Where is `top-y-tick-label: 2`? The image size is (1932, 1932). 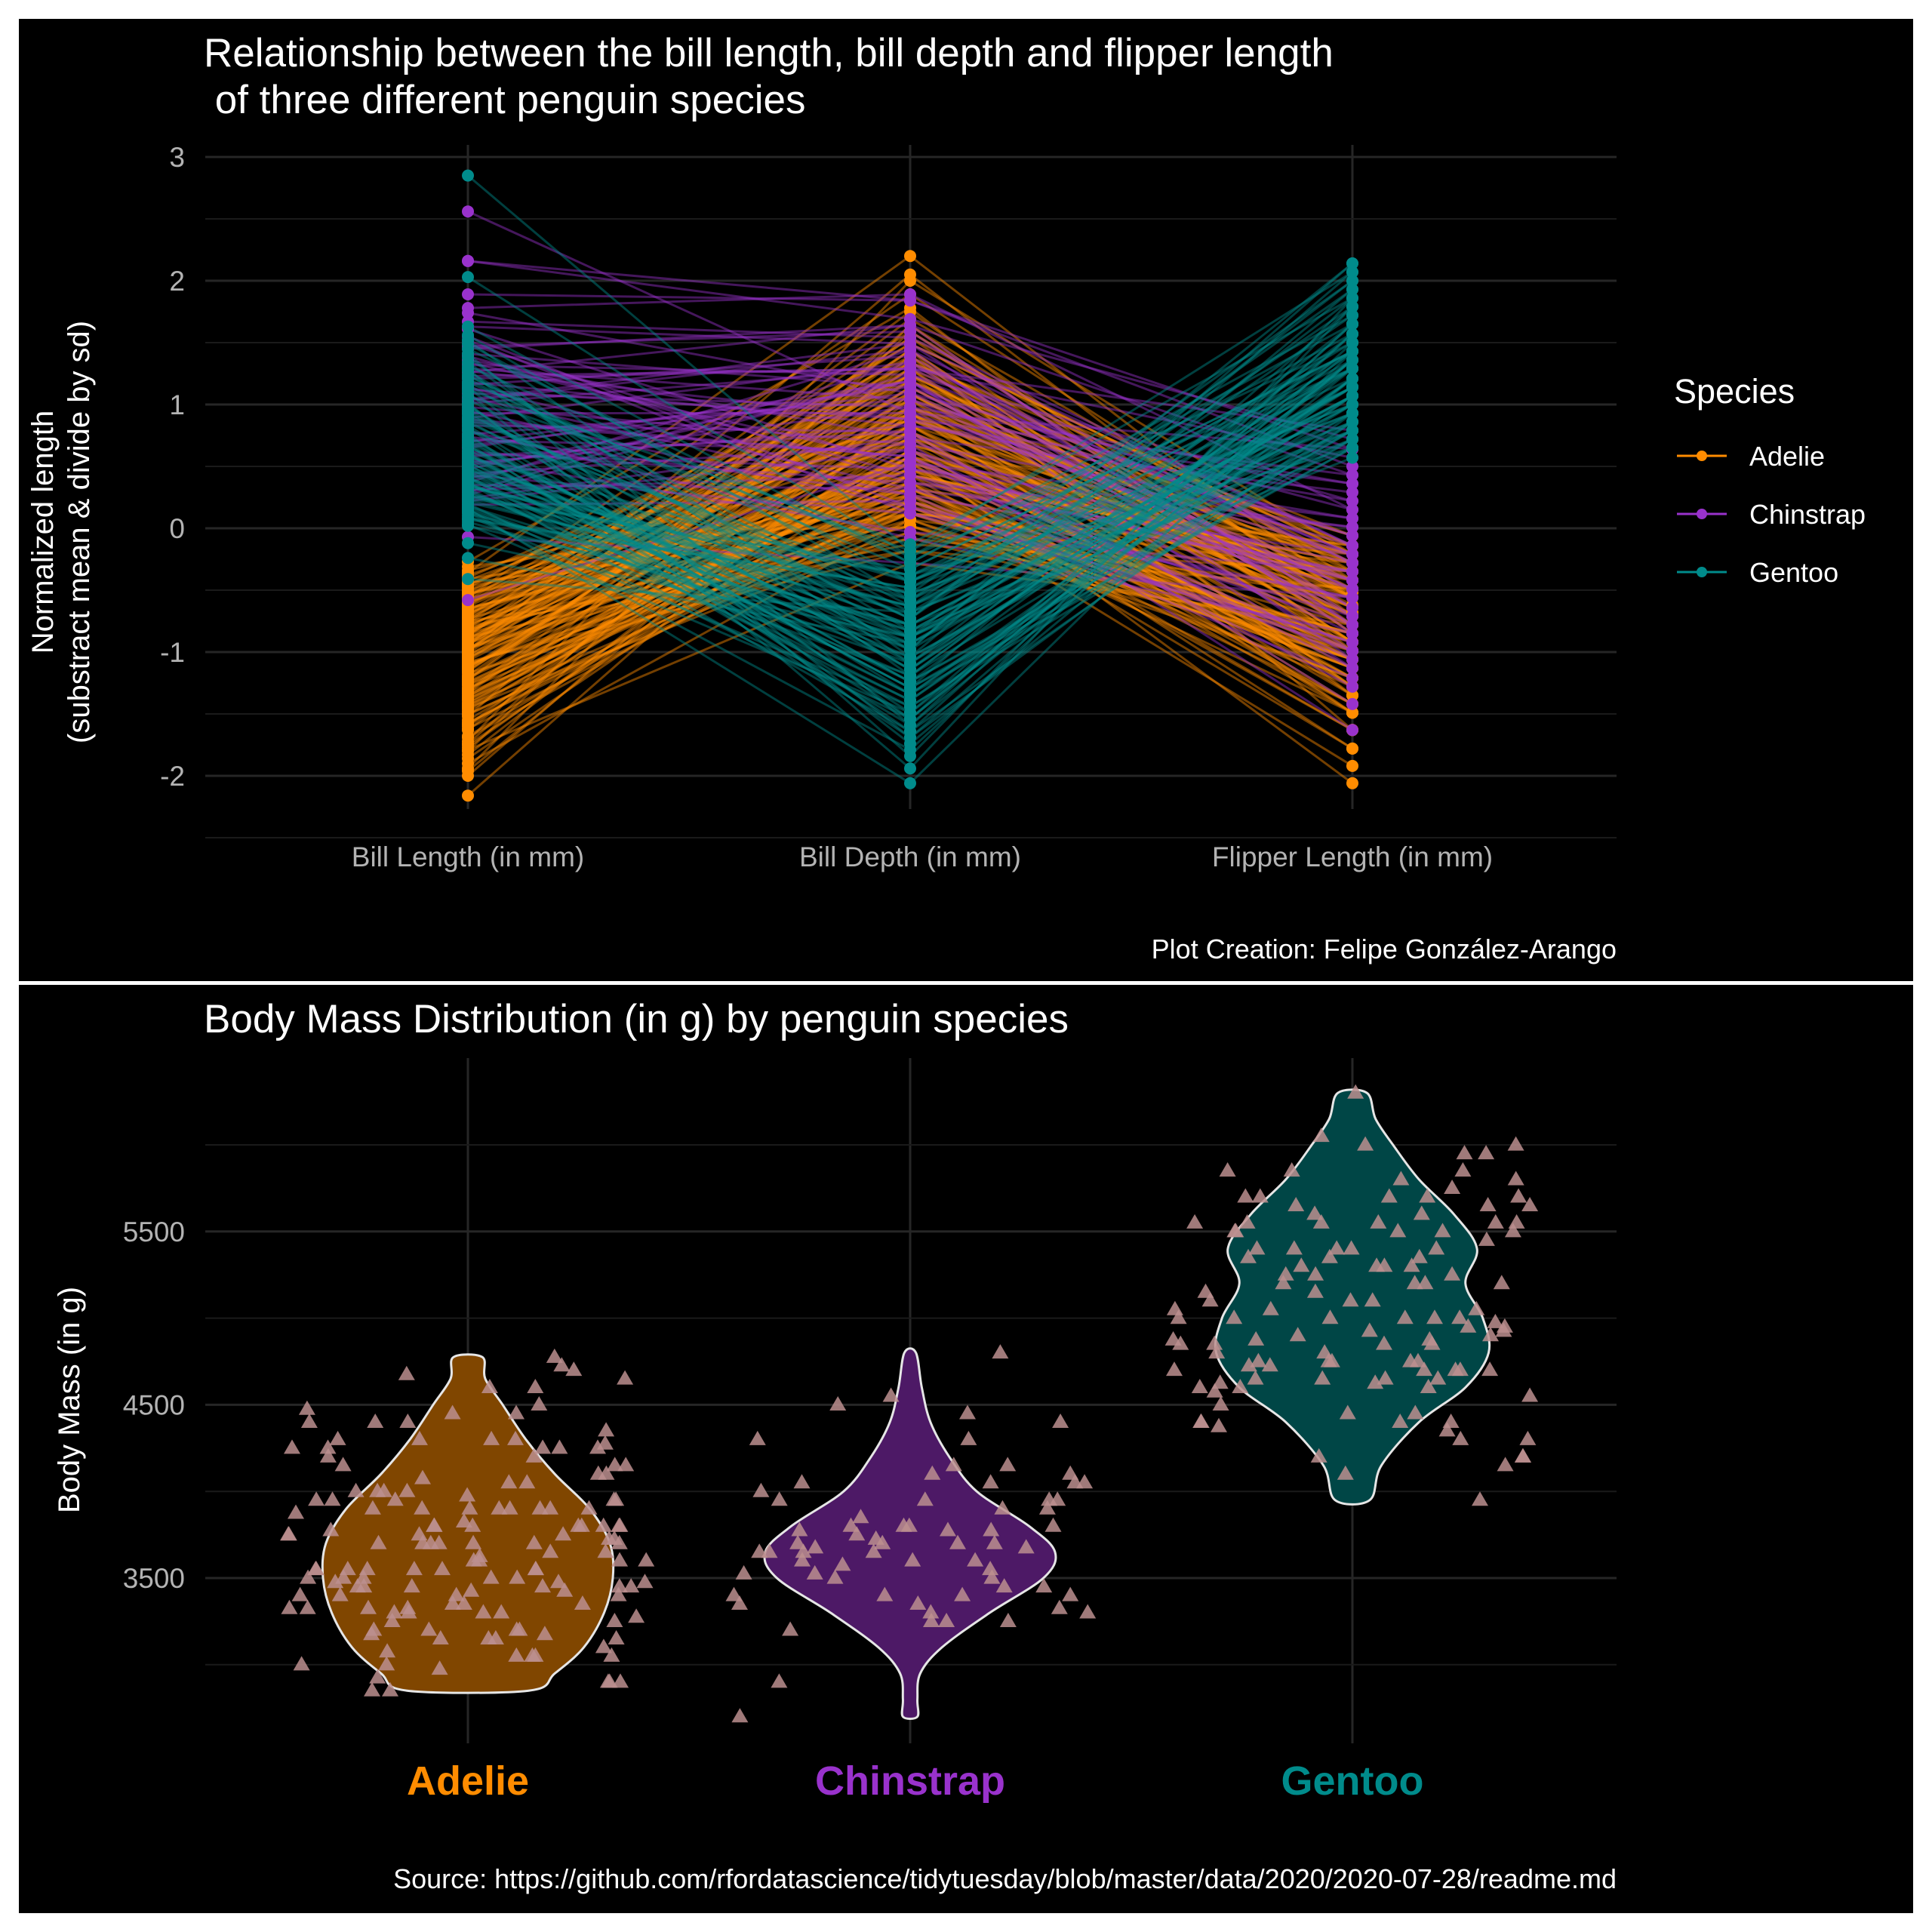 top-y-tick-label: 2 is located at coordinates (177, 281).